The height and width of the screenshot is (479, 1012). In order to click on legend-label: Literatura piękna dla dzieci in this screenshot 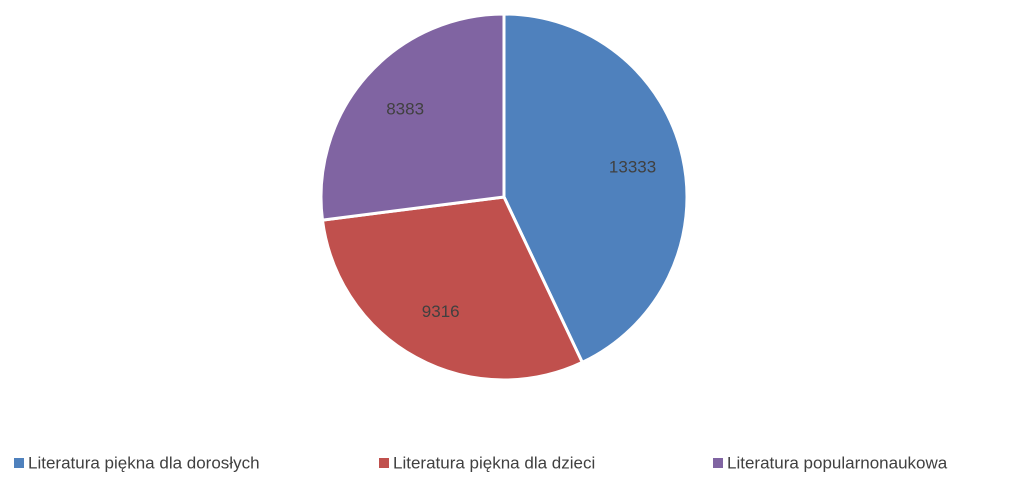, I will do `click(494, 462)`.